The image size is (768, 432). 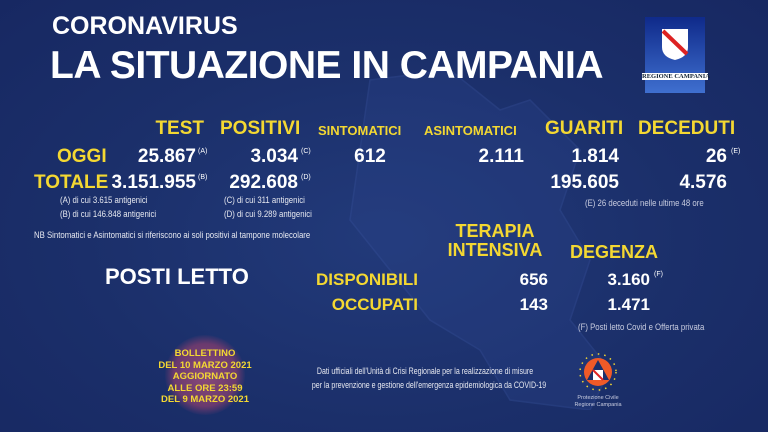 What do you see at coordinates (203, 151) in the screenshot?
I see `oggi-test-note: (A)` at bounding box center [203, 151].